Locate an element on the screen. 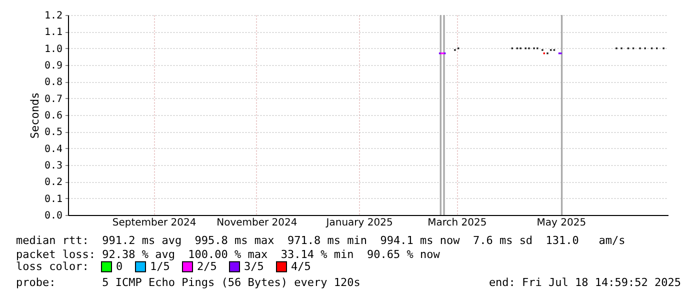 The width and height of the screenshot is (697, 297). y-tick-label: 0.6 is located at coordinates (53, 116).